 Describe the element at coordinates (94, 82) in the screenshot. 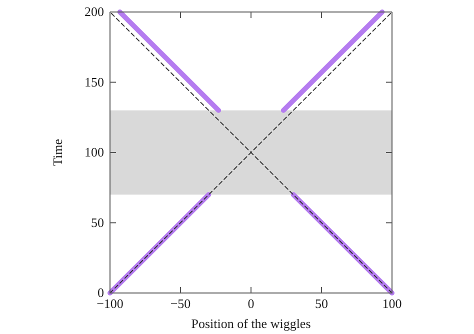

I see `y-tick-label: 150` at that location.